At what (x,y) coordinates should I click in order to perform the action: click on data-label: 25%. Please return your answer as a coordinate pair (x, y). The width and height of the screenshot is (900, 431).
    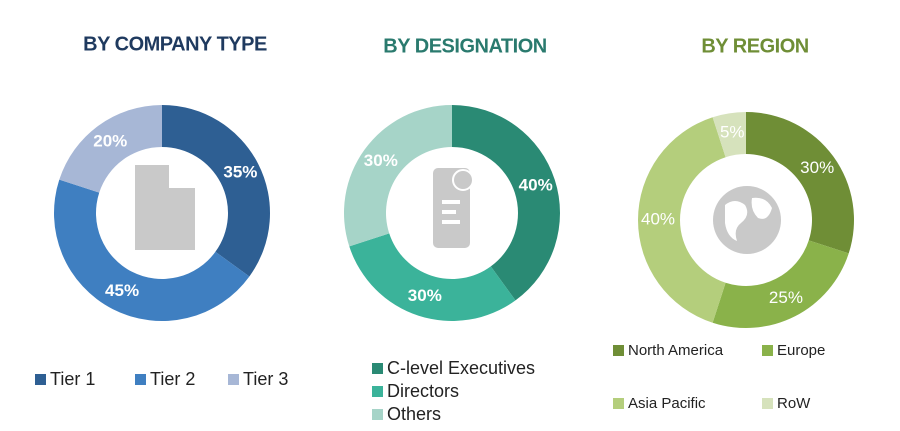
    Looking at the image, I should click on (786, 297).